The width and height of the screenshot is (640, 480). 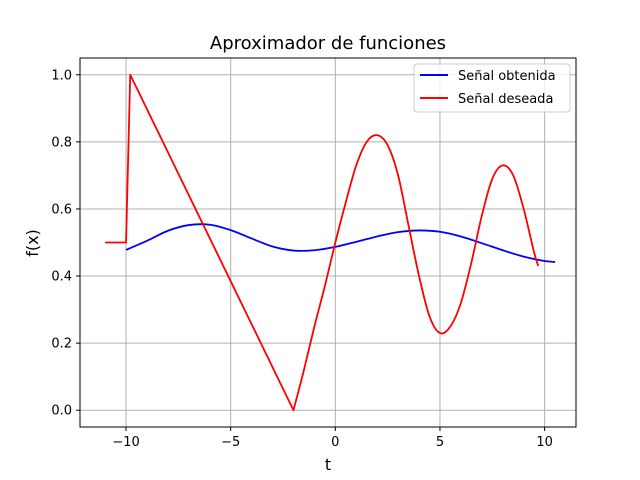 I want to click on x-axis-label: t, so click(x=328, y=464).